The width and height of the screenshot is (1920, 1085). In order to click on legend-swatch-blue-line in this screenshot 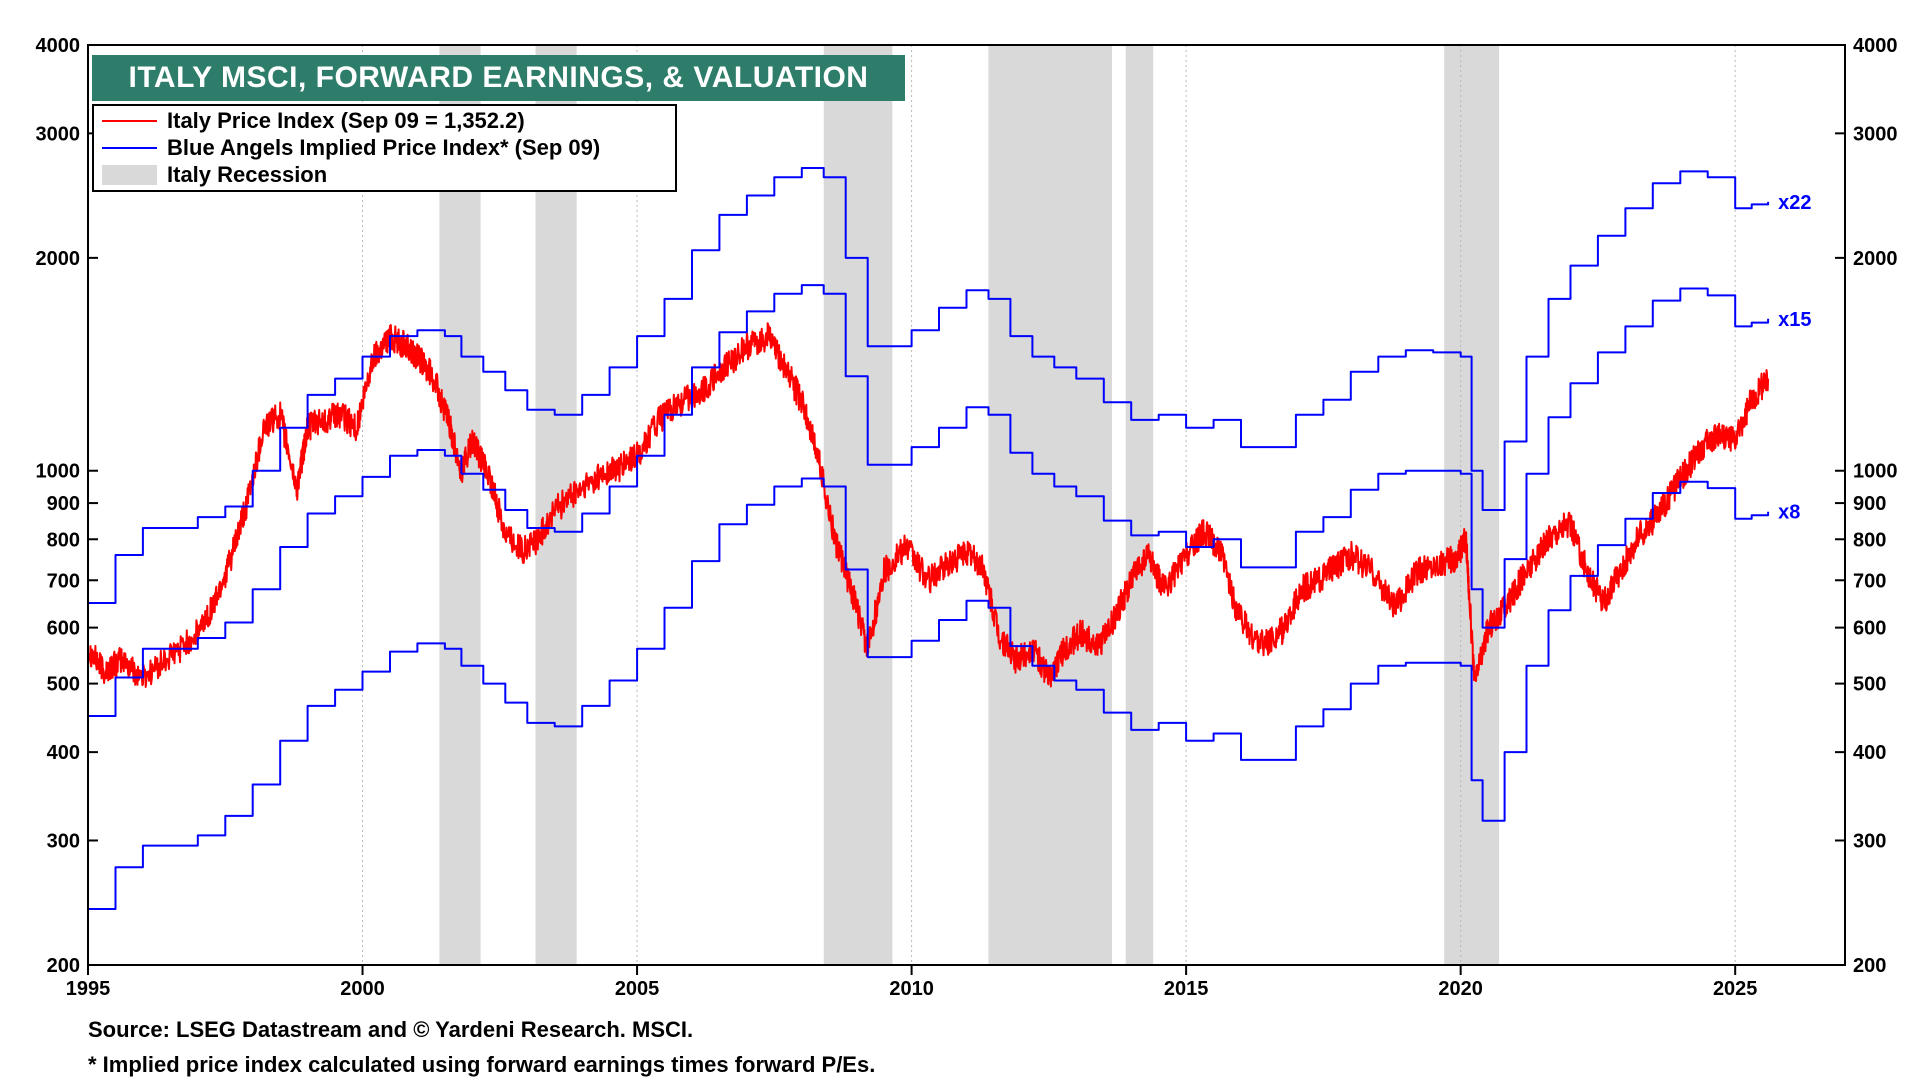, I will do `click(129, 148)`.